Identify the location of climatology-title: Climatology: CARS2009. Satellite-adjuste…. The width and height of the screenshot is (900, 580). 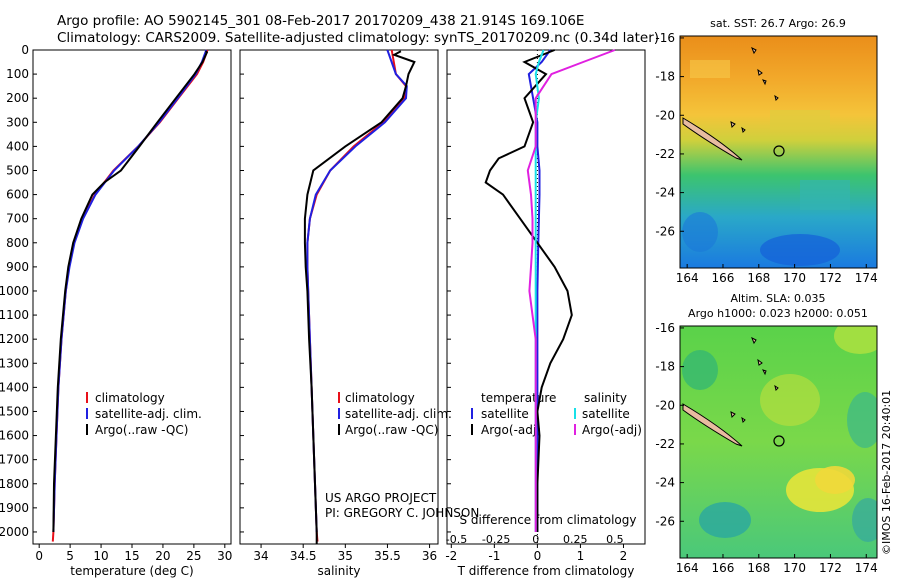
(358, 38).